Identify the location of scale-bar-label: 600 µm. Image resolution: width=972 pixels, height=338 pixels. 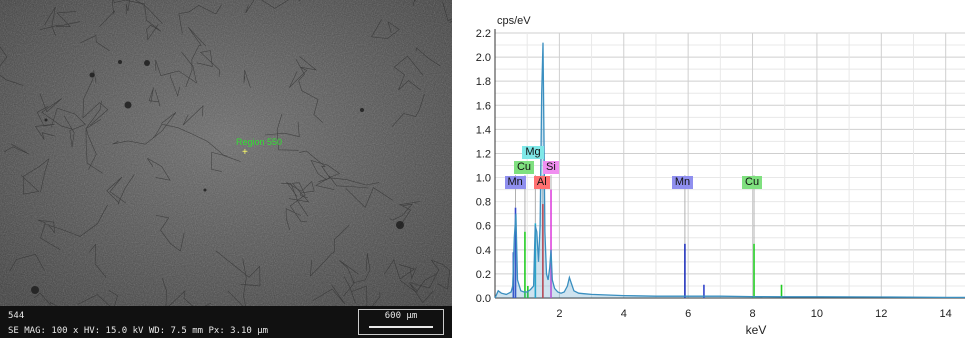
(401, 316).